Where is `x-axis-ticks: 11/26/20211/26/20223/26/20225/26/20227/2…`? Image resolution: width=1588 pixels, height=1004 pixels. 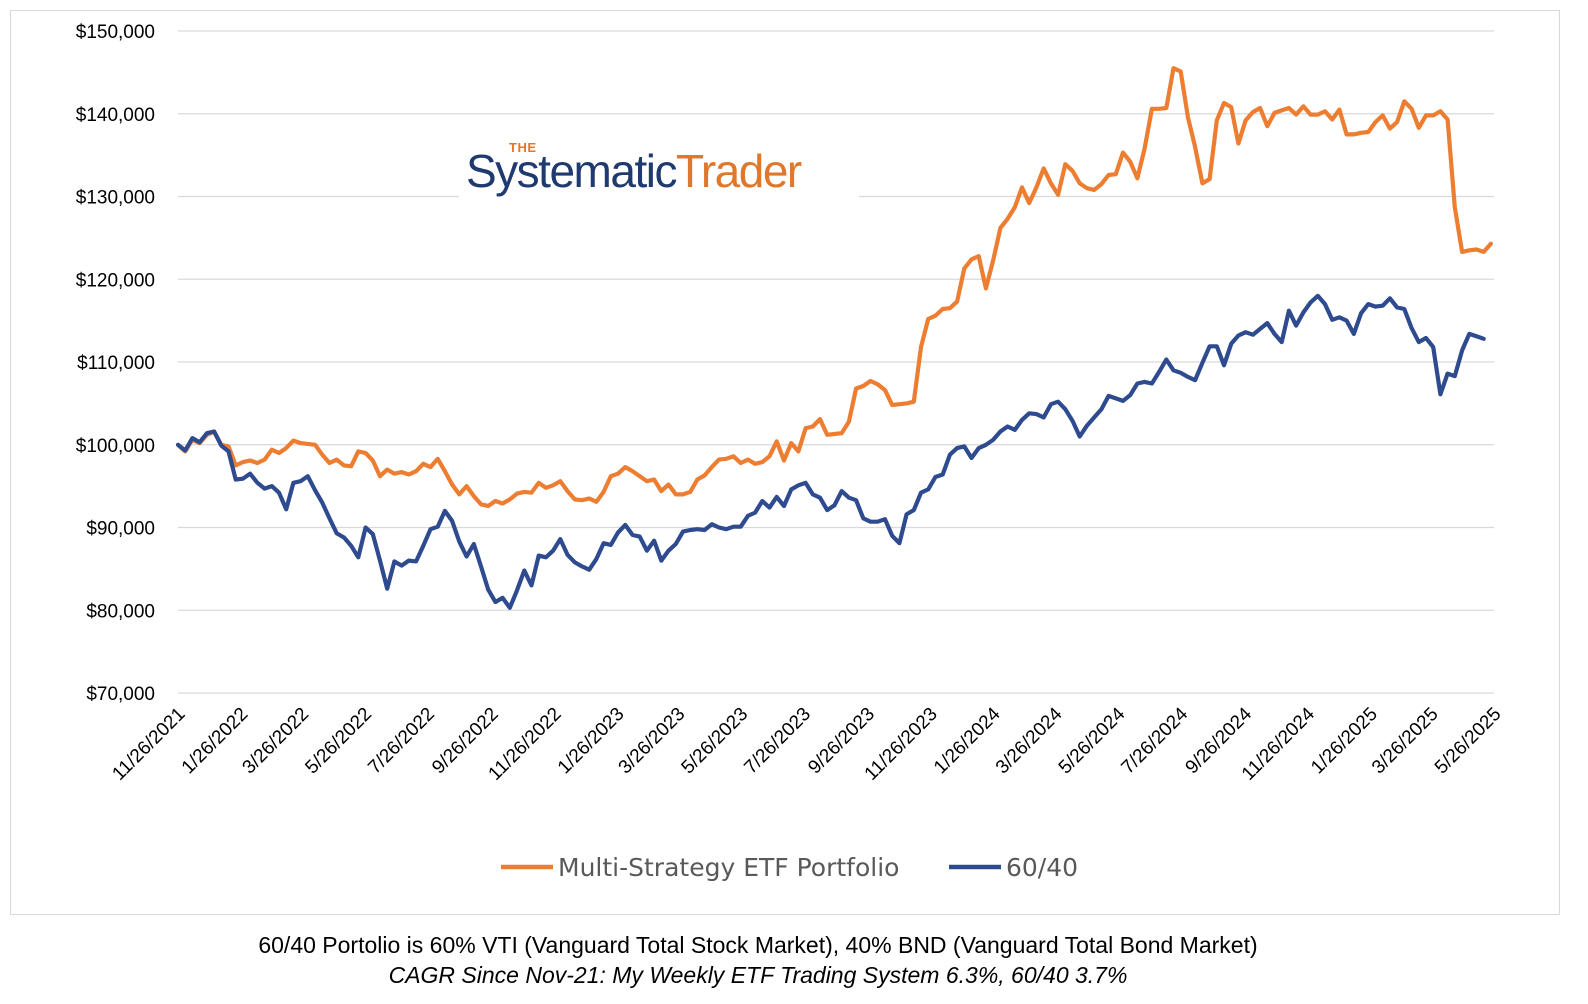 x-axis-ticks: 11/26/20211/26/20223/26/20225/26/20227/2… is located at coordinates (806, 743).